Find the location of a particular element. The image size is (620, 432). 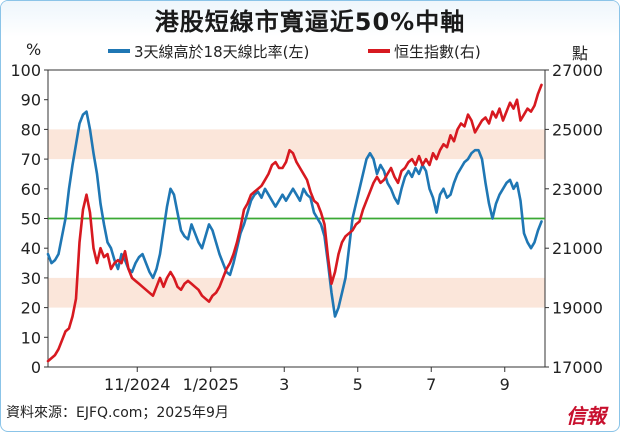

legend-item-breadth: 3天線高於18天線比率(左) is located at coordinates (208, 51).